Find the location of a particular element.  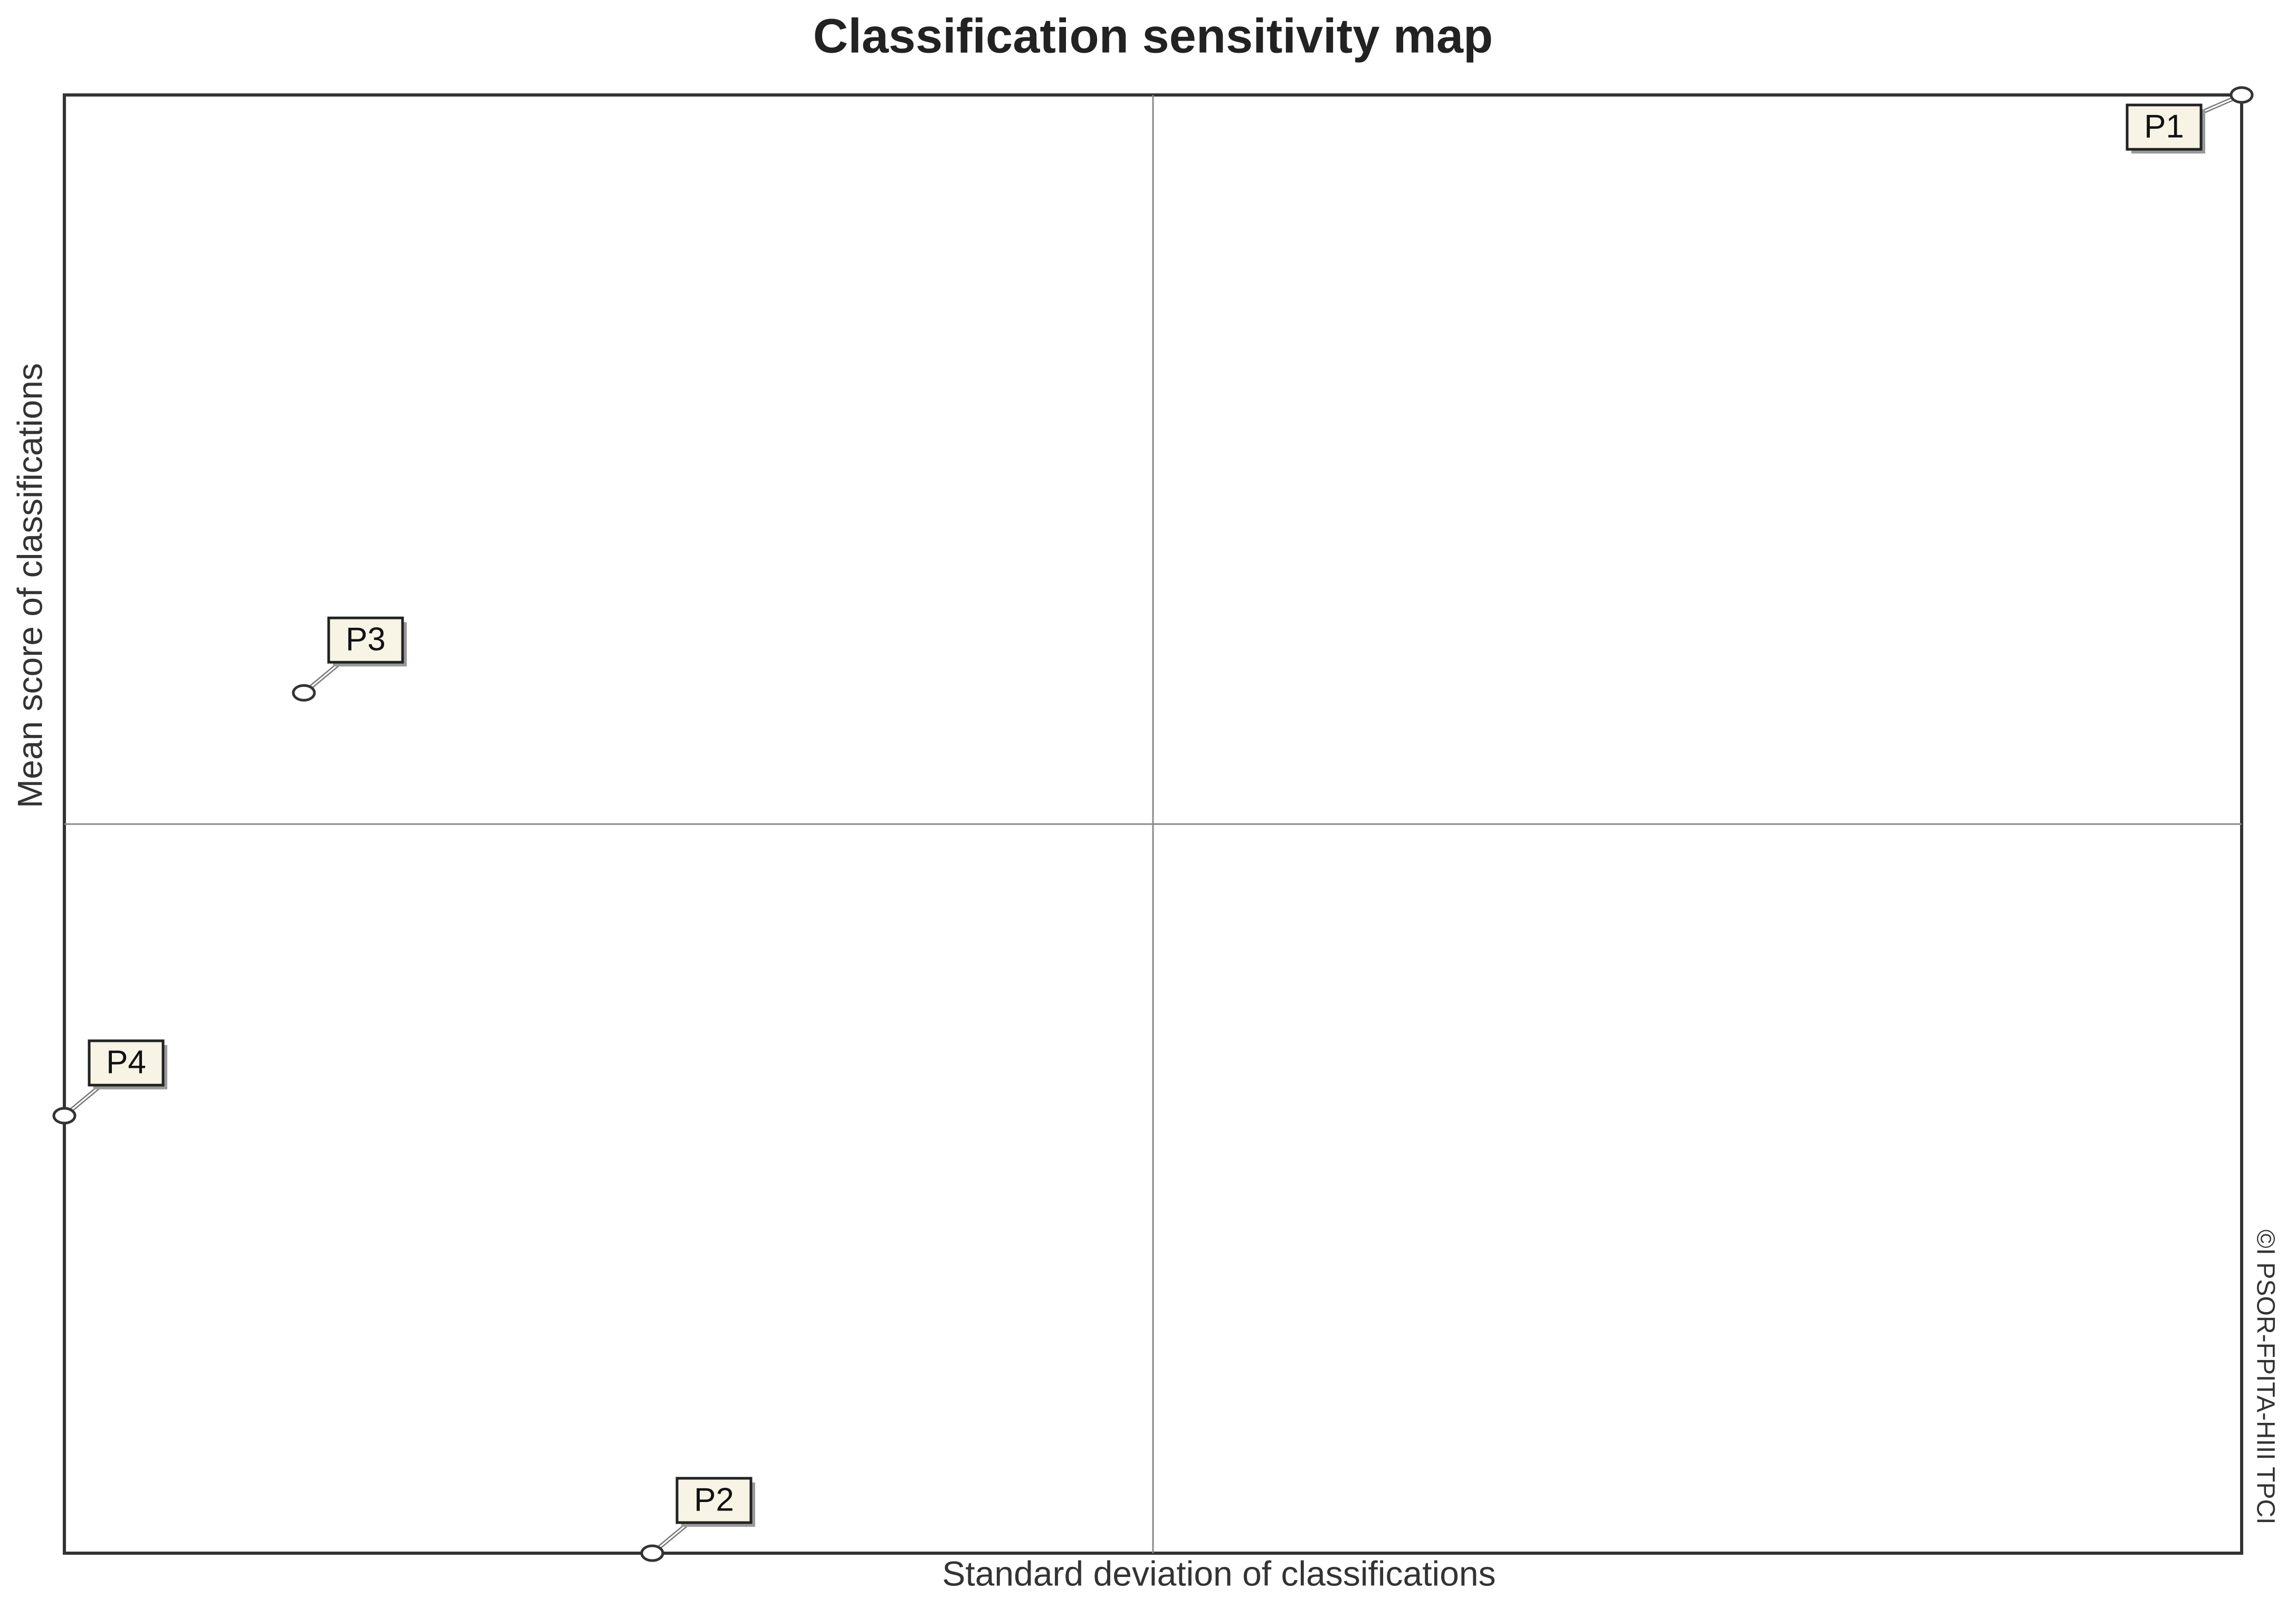

point-label: P1 is located at coordinates (2164, 127).